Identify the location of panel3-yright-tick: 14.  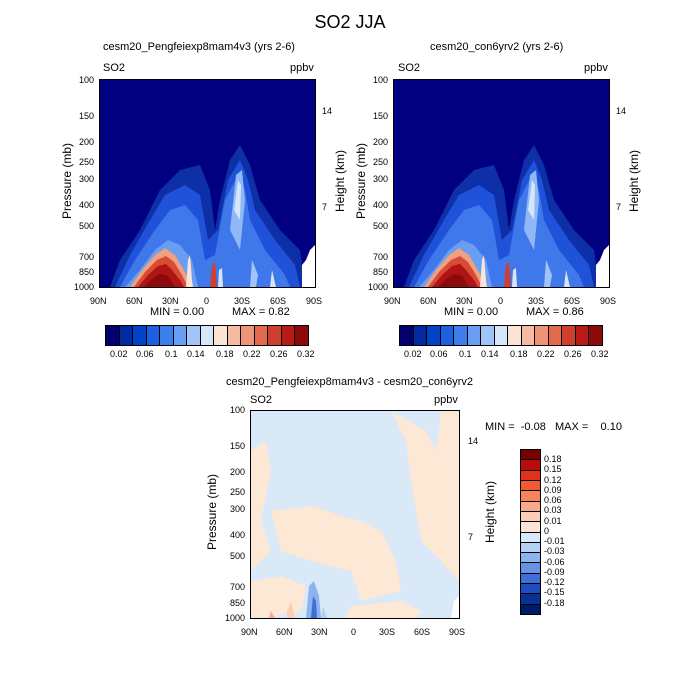
(473, 441).